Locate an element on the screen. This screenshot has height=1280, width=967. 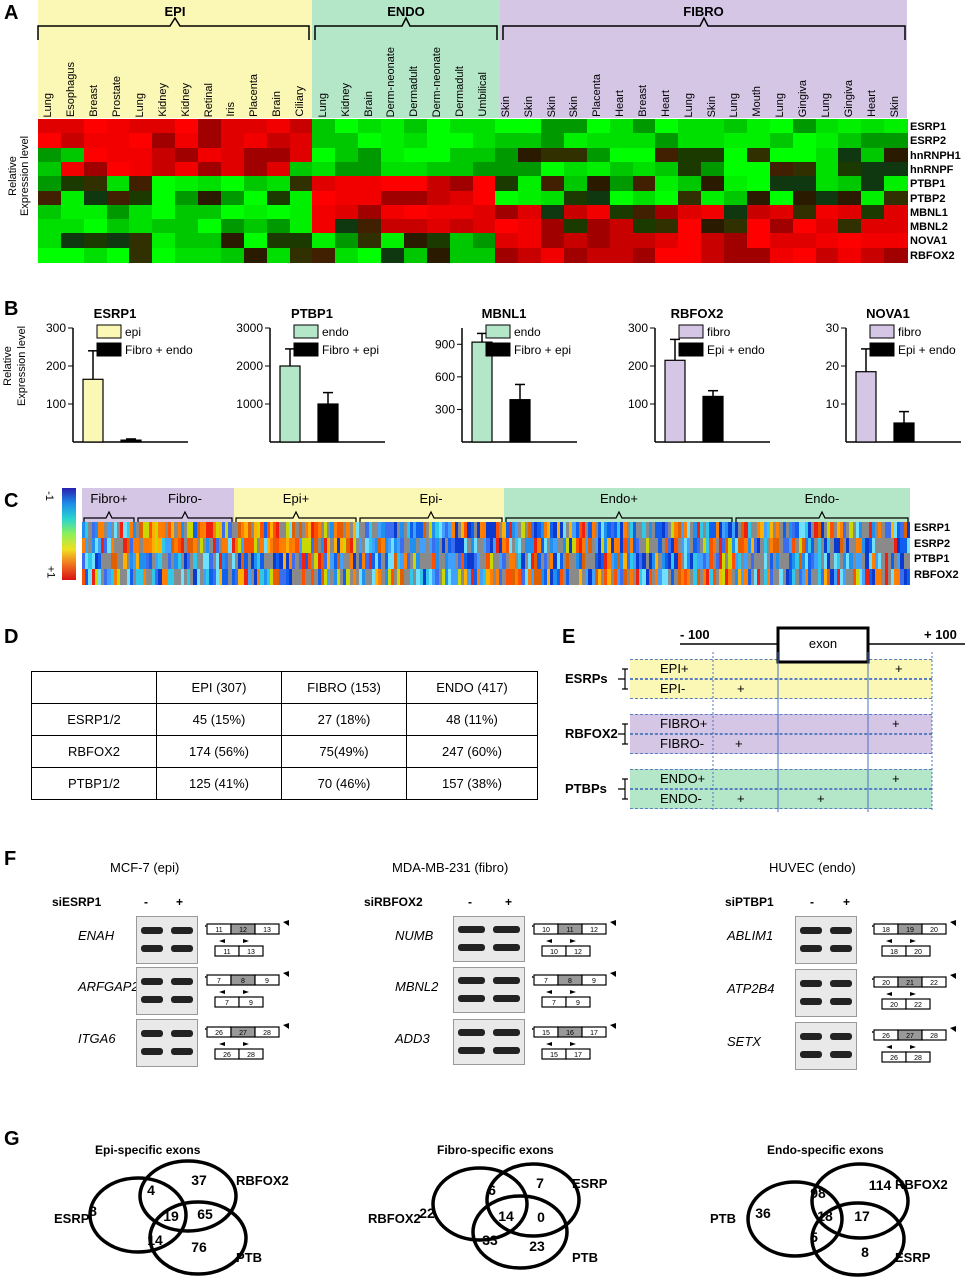
chart-title: NOVA1 is located at coordinates (888, 313).